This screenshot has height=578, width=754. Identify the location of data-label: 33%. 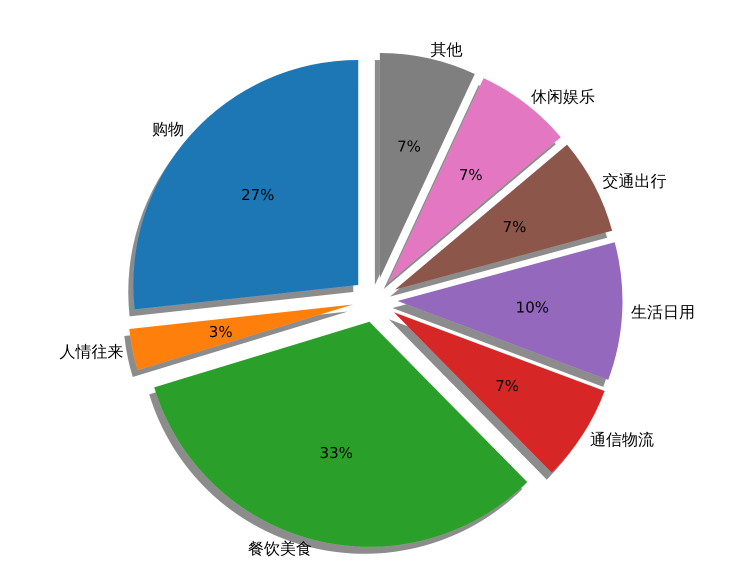
(336, 453).